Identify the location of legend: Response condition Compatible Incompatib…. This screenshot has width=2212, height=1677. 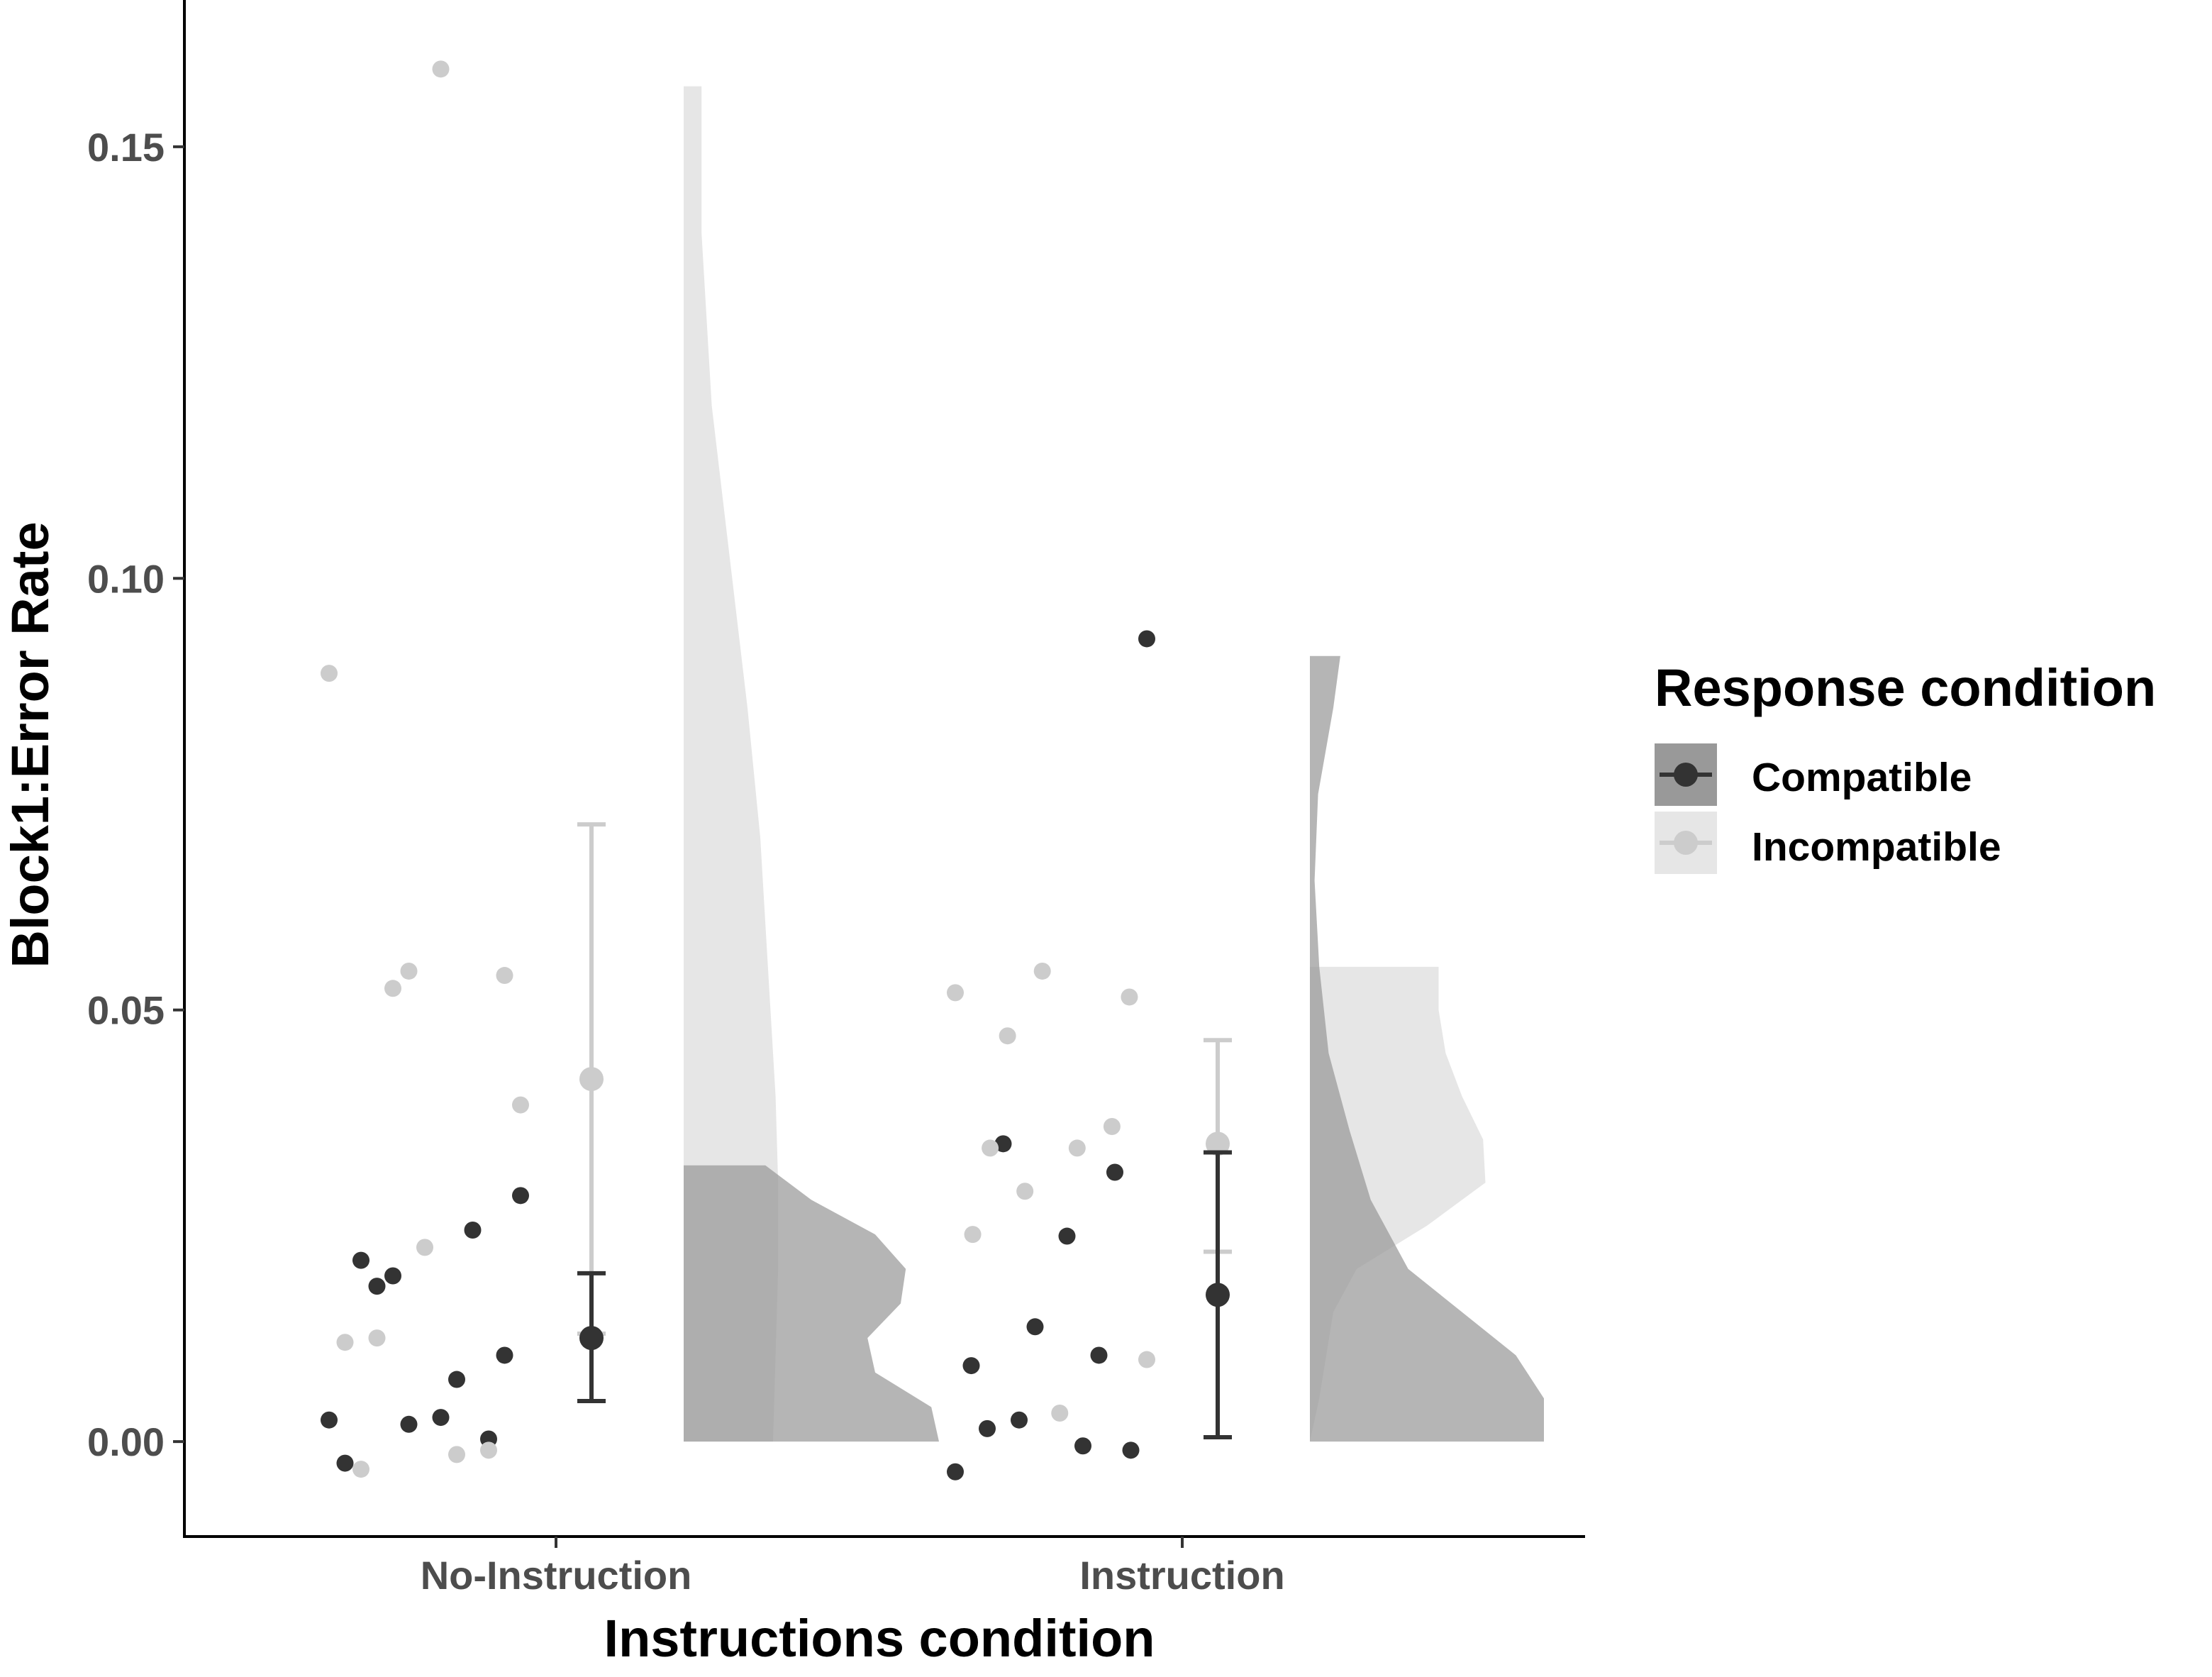
(1905, 766).